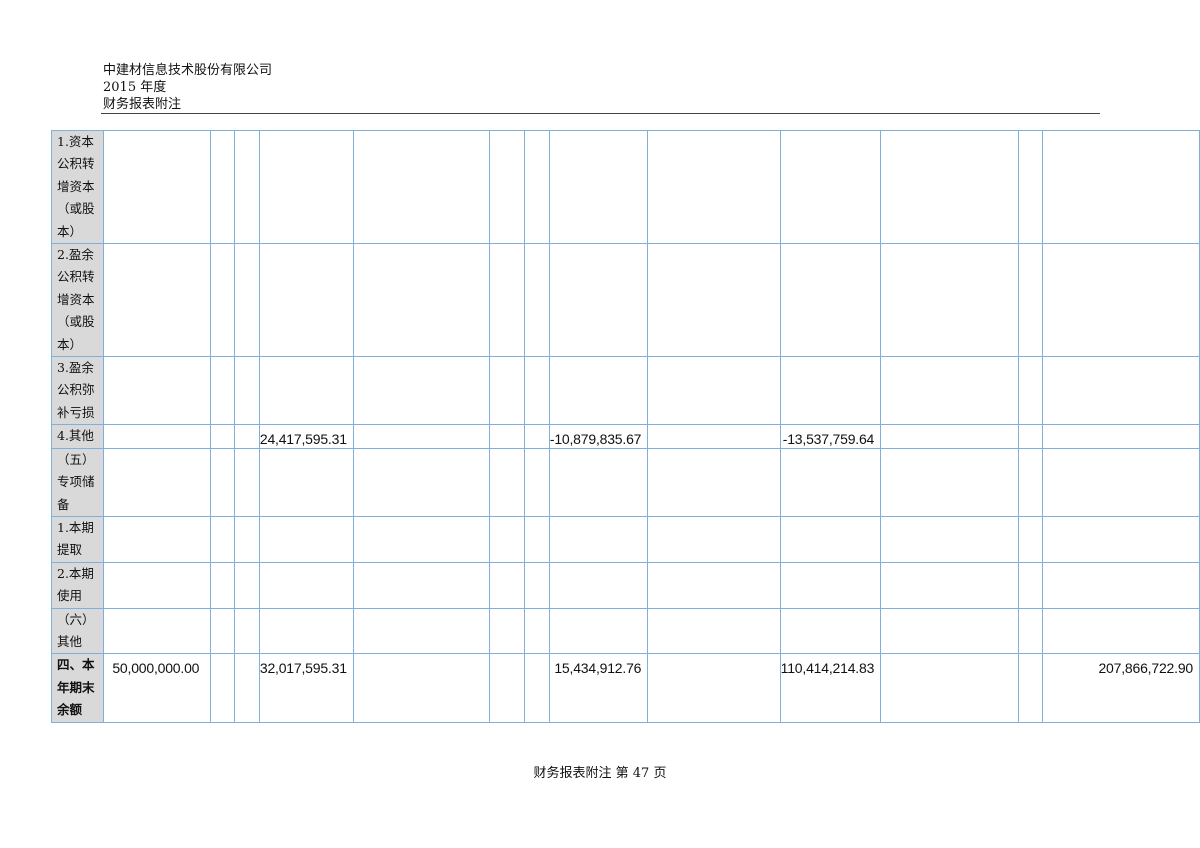 The width and height of the screenshot is (1200, 848). Describe the element at coordinates (63, 504) in the screenshot. I see `row-label-line: 备` at that location.